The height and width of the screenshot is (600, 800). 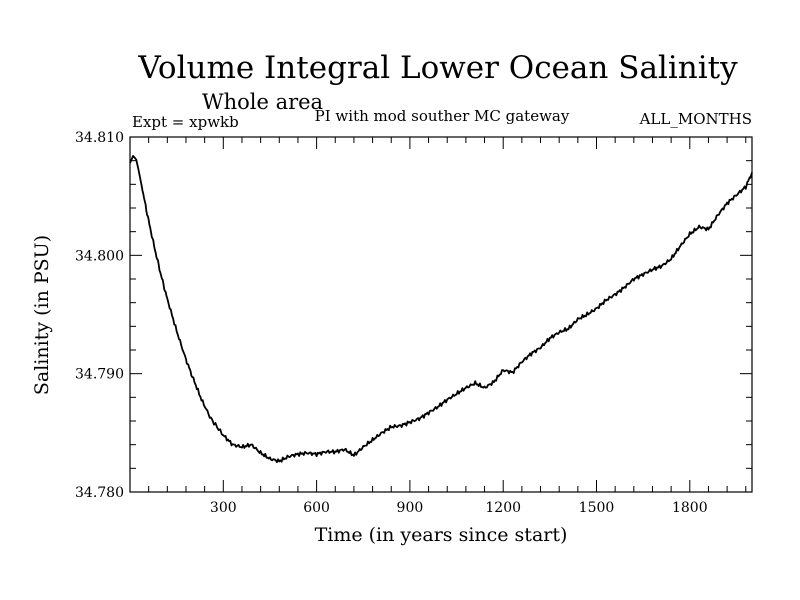 What do you see at coordinates (99, 138) in the screenshot?
I see `y-tick-label: 34.810` at bounding box center [99, 138].